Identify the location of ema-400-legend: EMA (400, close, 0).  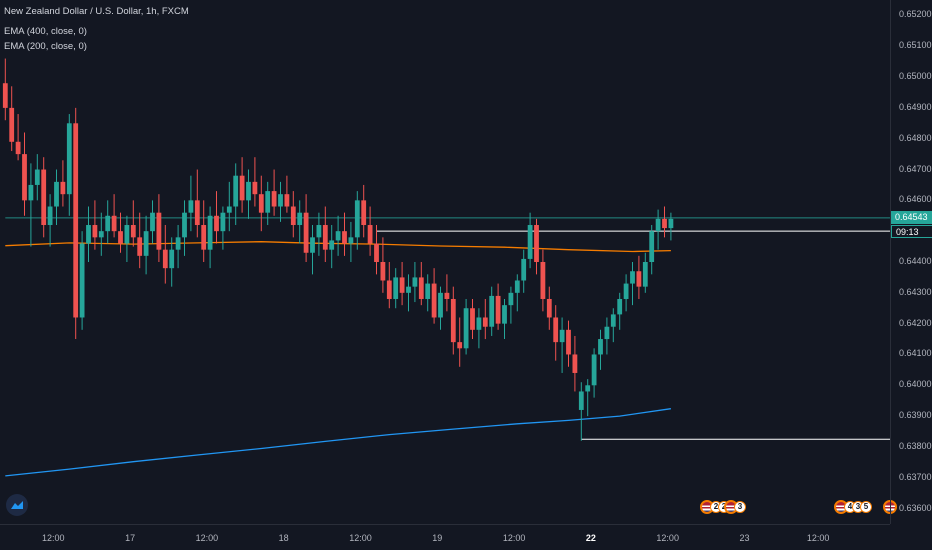
(45, 31).